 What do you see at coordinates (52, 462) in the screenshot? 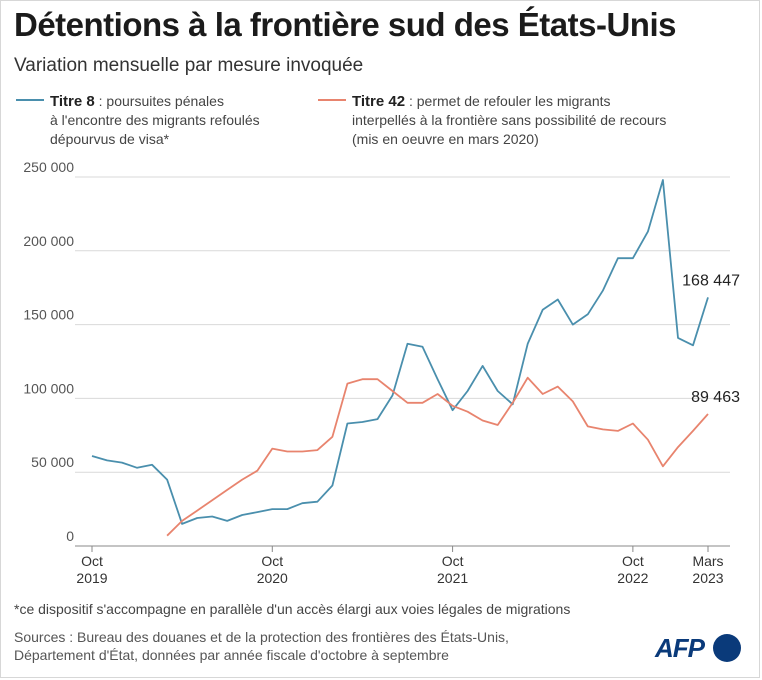
I see `y-tick-label: 50 000` at bounding box center [52, 462].